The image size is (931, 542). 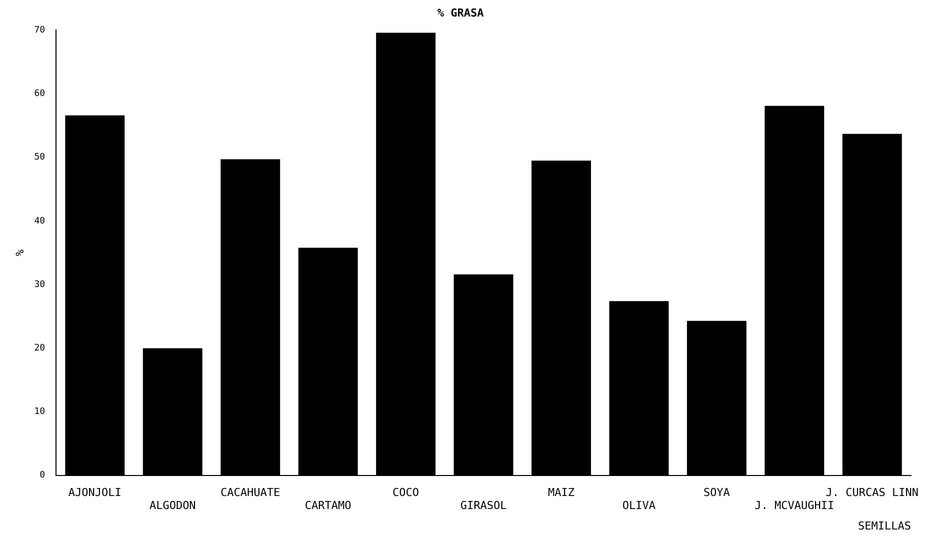 What do you see at coordinates (172, 505) in the screenshot?
I see `x-tick-label: ALGODON` at bounding box center [172, 505].